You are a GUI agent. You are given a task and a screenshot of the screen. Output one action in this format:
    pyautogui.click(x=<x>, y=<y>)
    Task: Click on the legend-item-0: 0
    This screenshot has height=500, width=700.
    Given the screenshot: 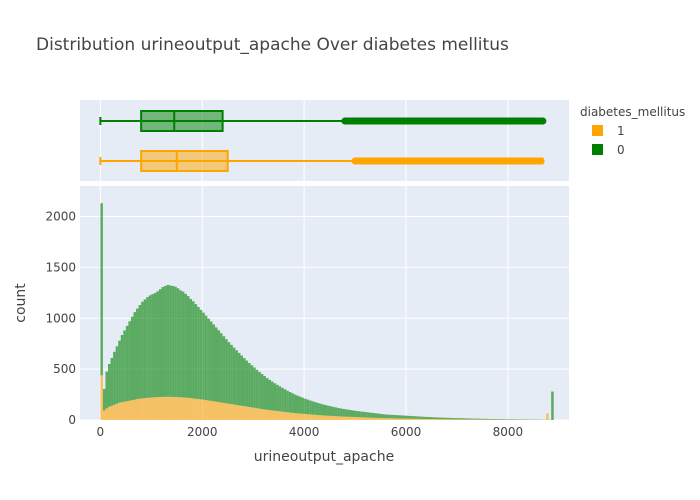 What is the action you would take?
    pyautogui.click(x=608, y=150)
    